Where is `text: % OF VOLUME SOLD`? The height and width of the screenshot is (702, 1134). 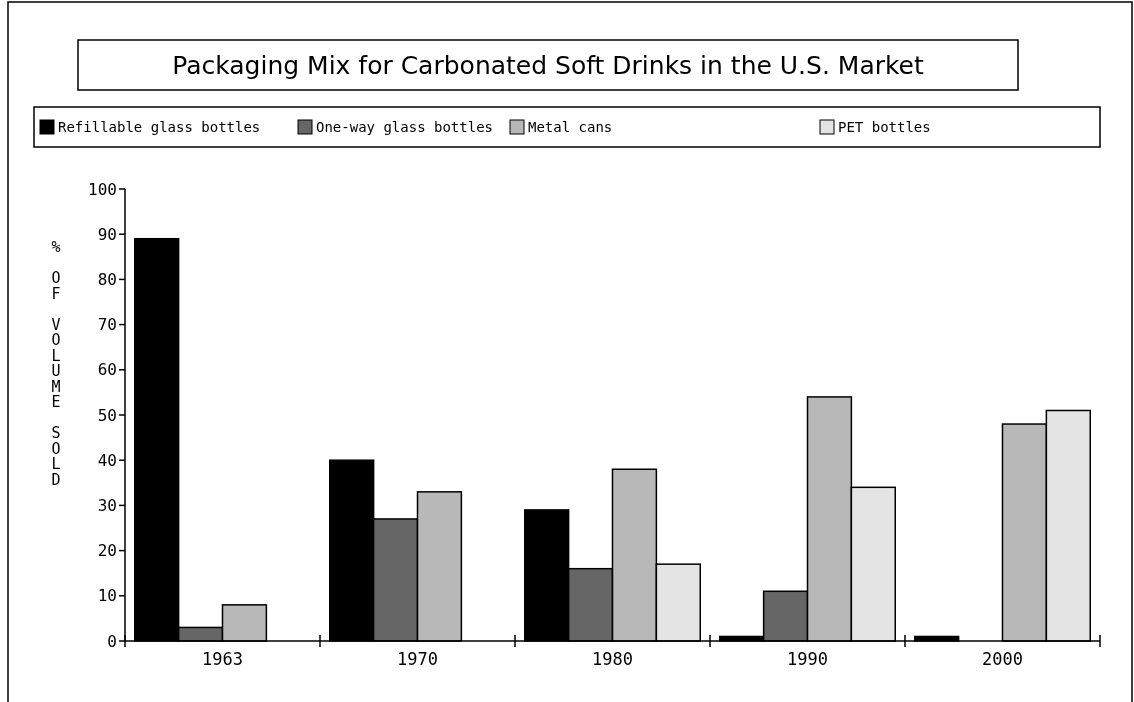 text: % OF VOLUME SOLD is located at coordinates (56, 363).